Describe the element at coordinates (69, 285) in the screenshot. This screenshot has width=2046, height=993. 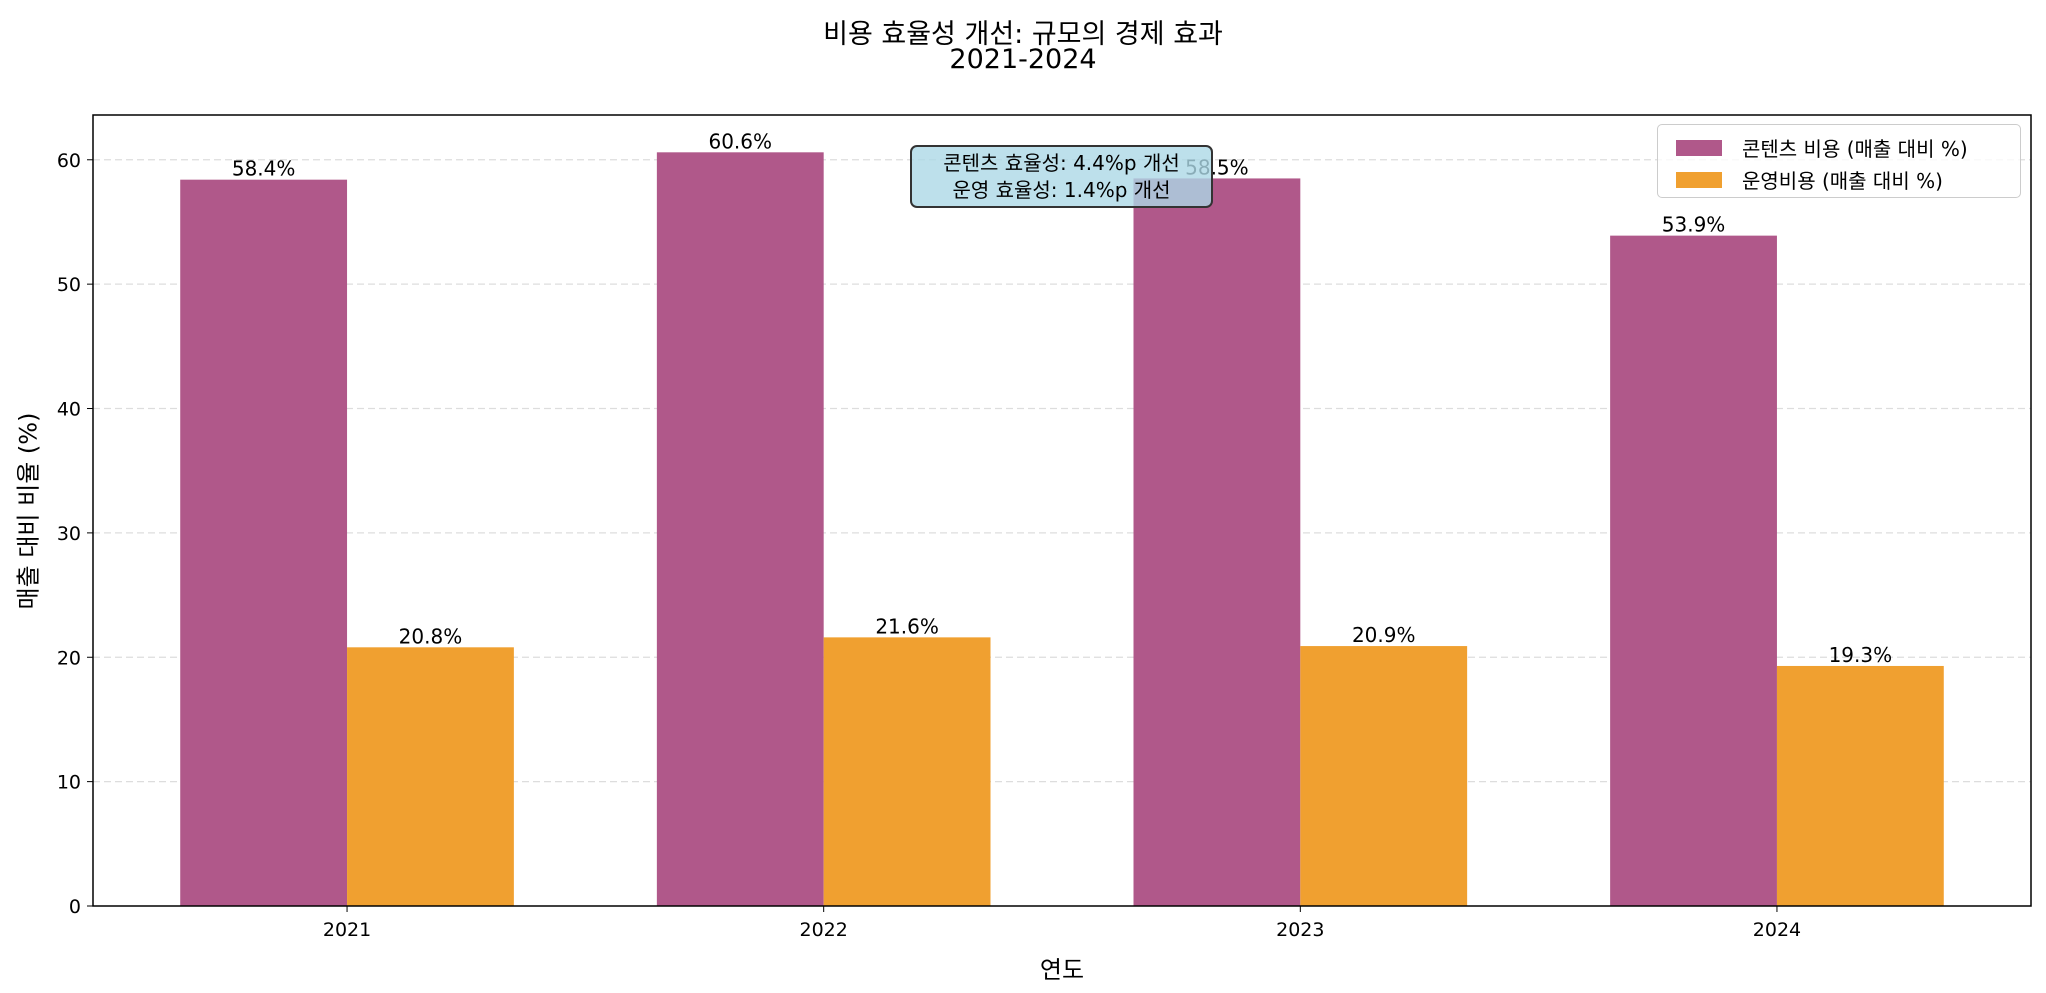
I see `y-tick-label: 50` at that location.